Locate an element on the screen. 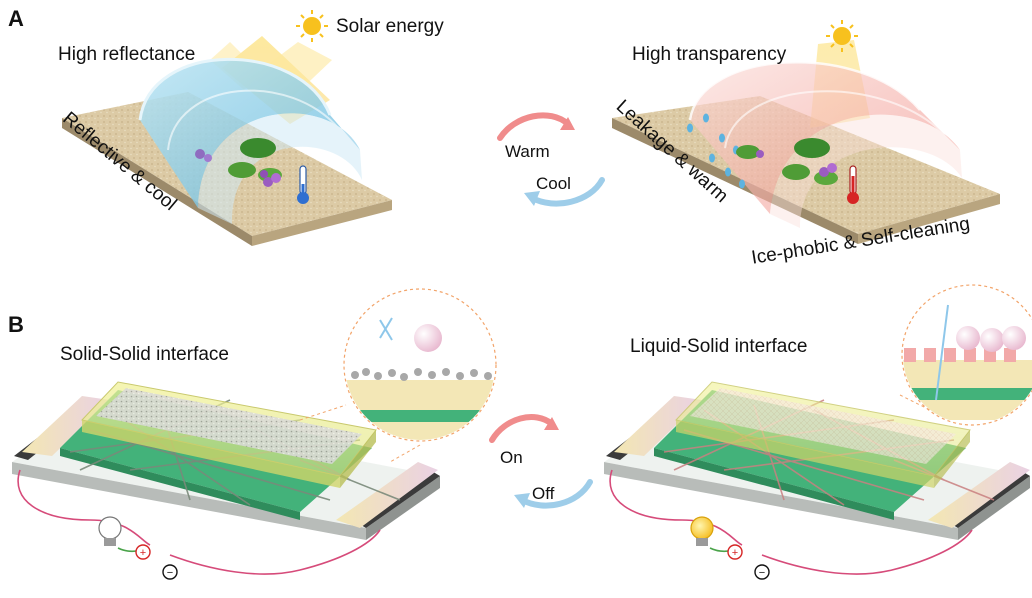 Image resolution: width=1032 pixels, height=598 pixels. panel-a-right-greenhouse is located at coordinates (806, 142).